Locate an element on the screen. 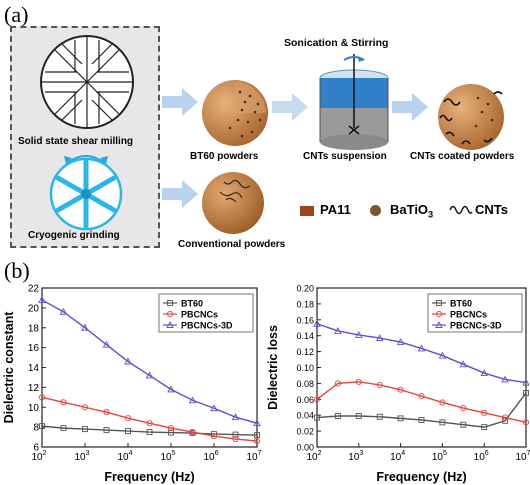 This screenshot has width=530, height=485. conventional-powder-sphere is located at coordinates (233, 203).